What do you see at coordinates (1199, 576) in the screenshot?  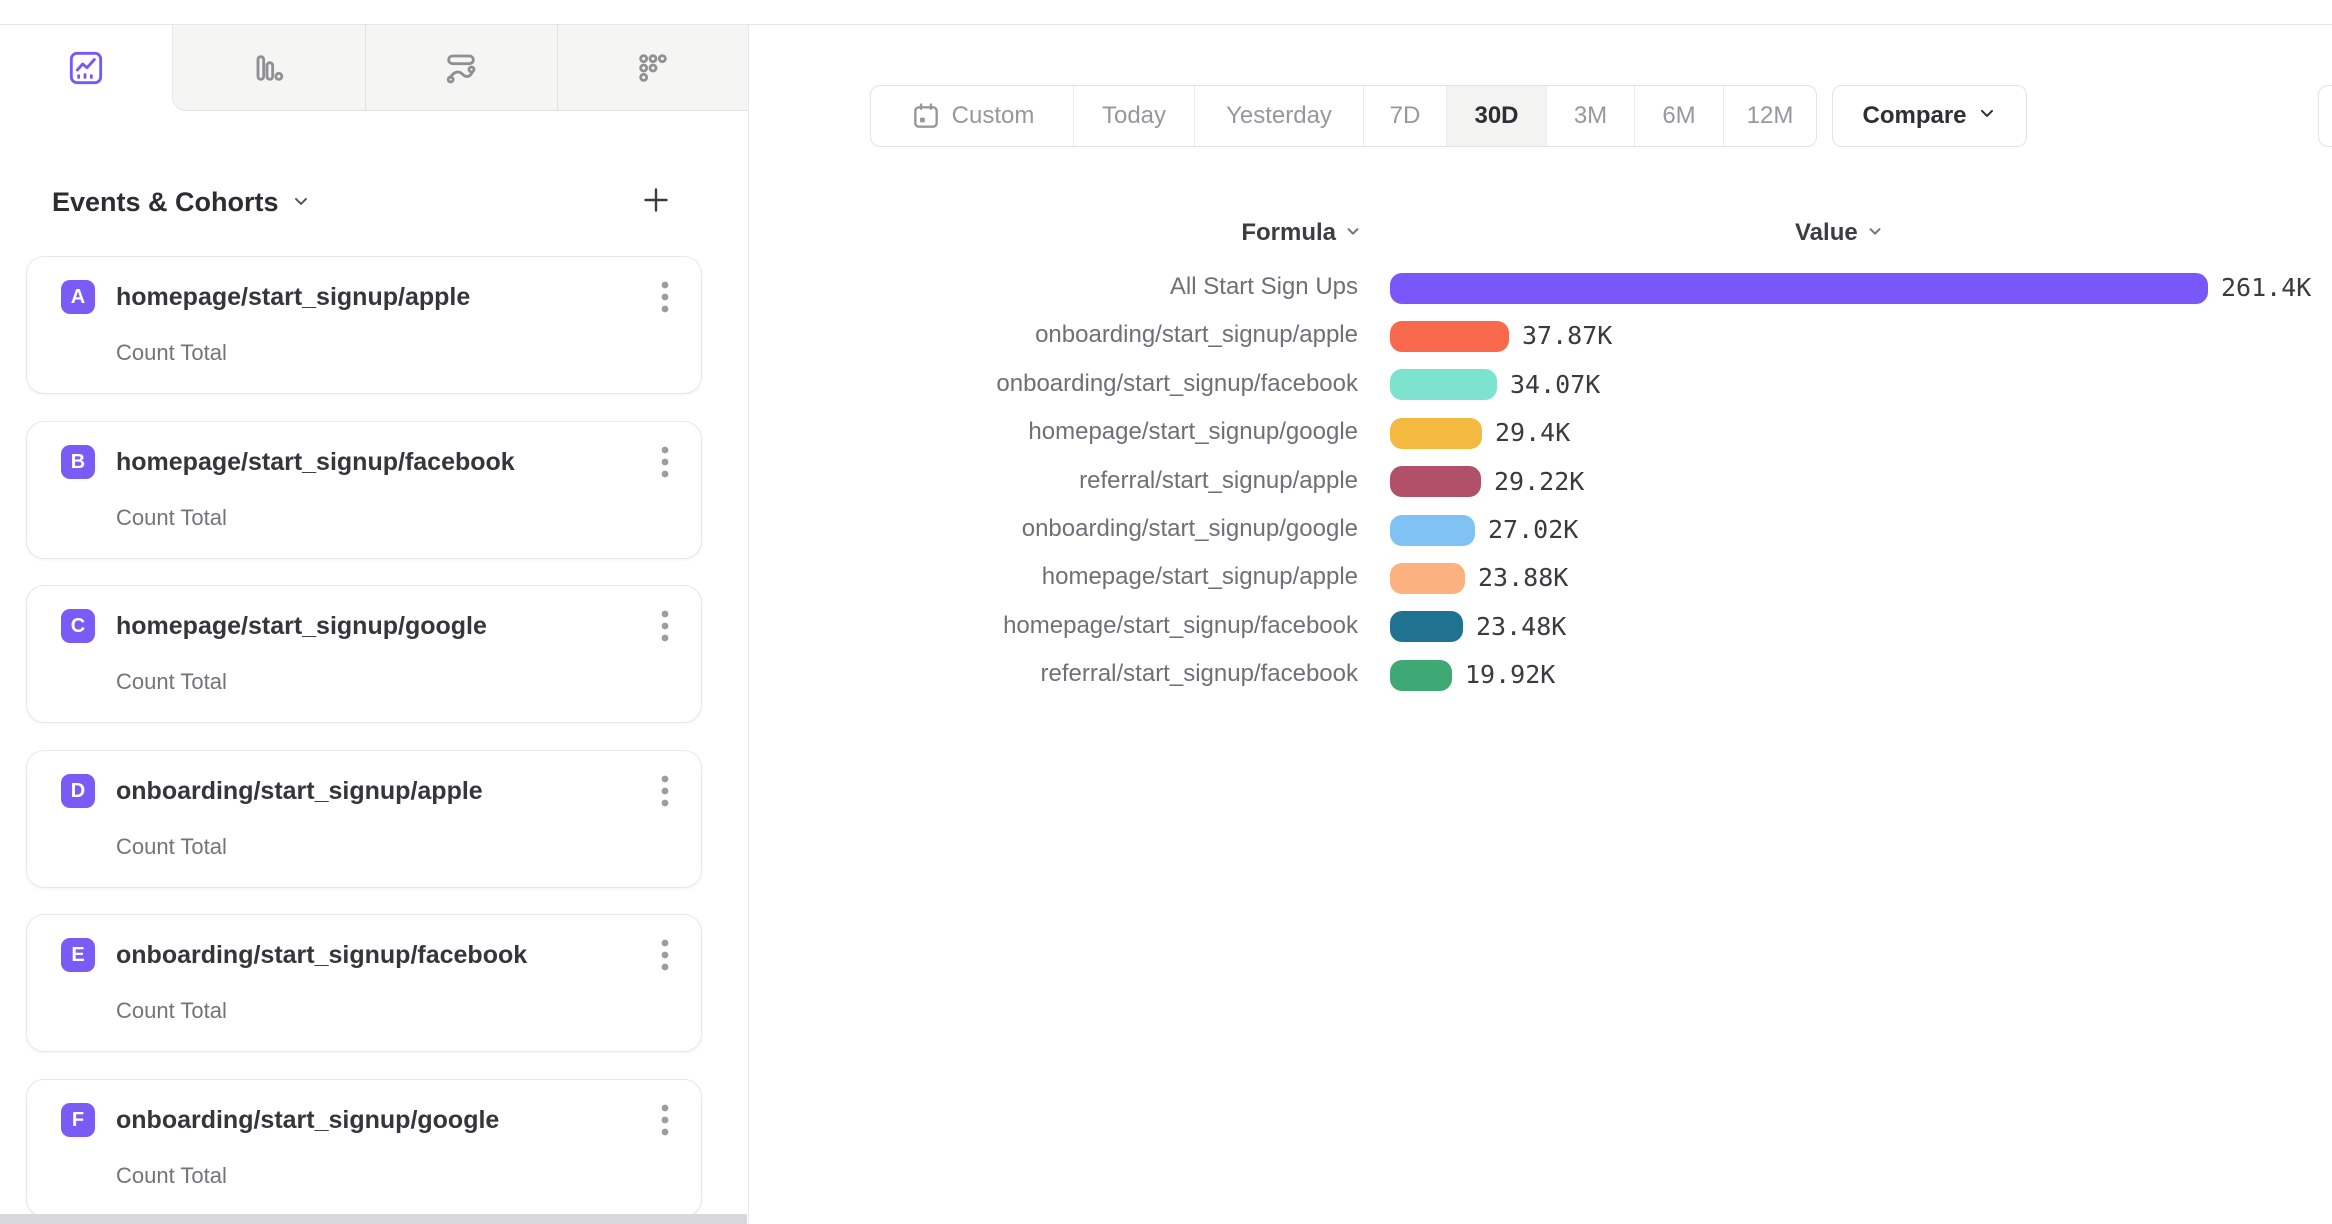 I see `chart-row-label: homepage/start_signup/apple` at bounding box center [1199, 576].